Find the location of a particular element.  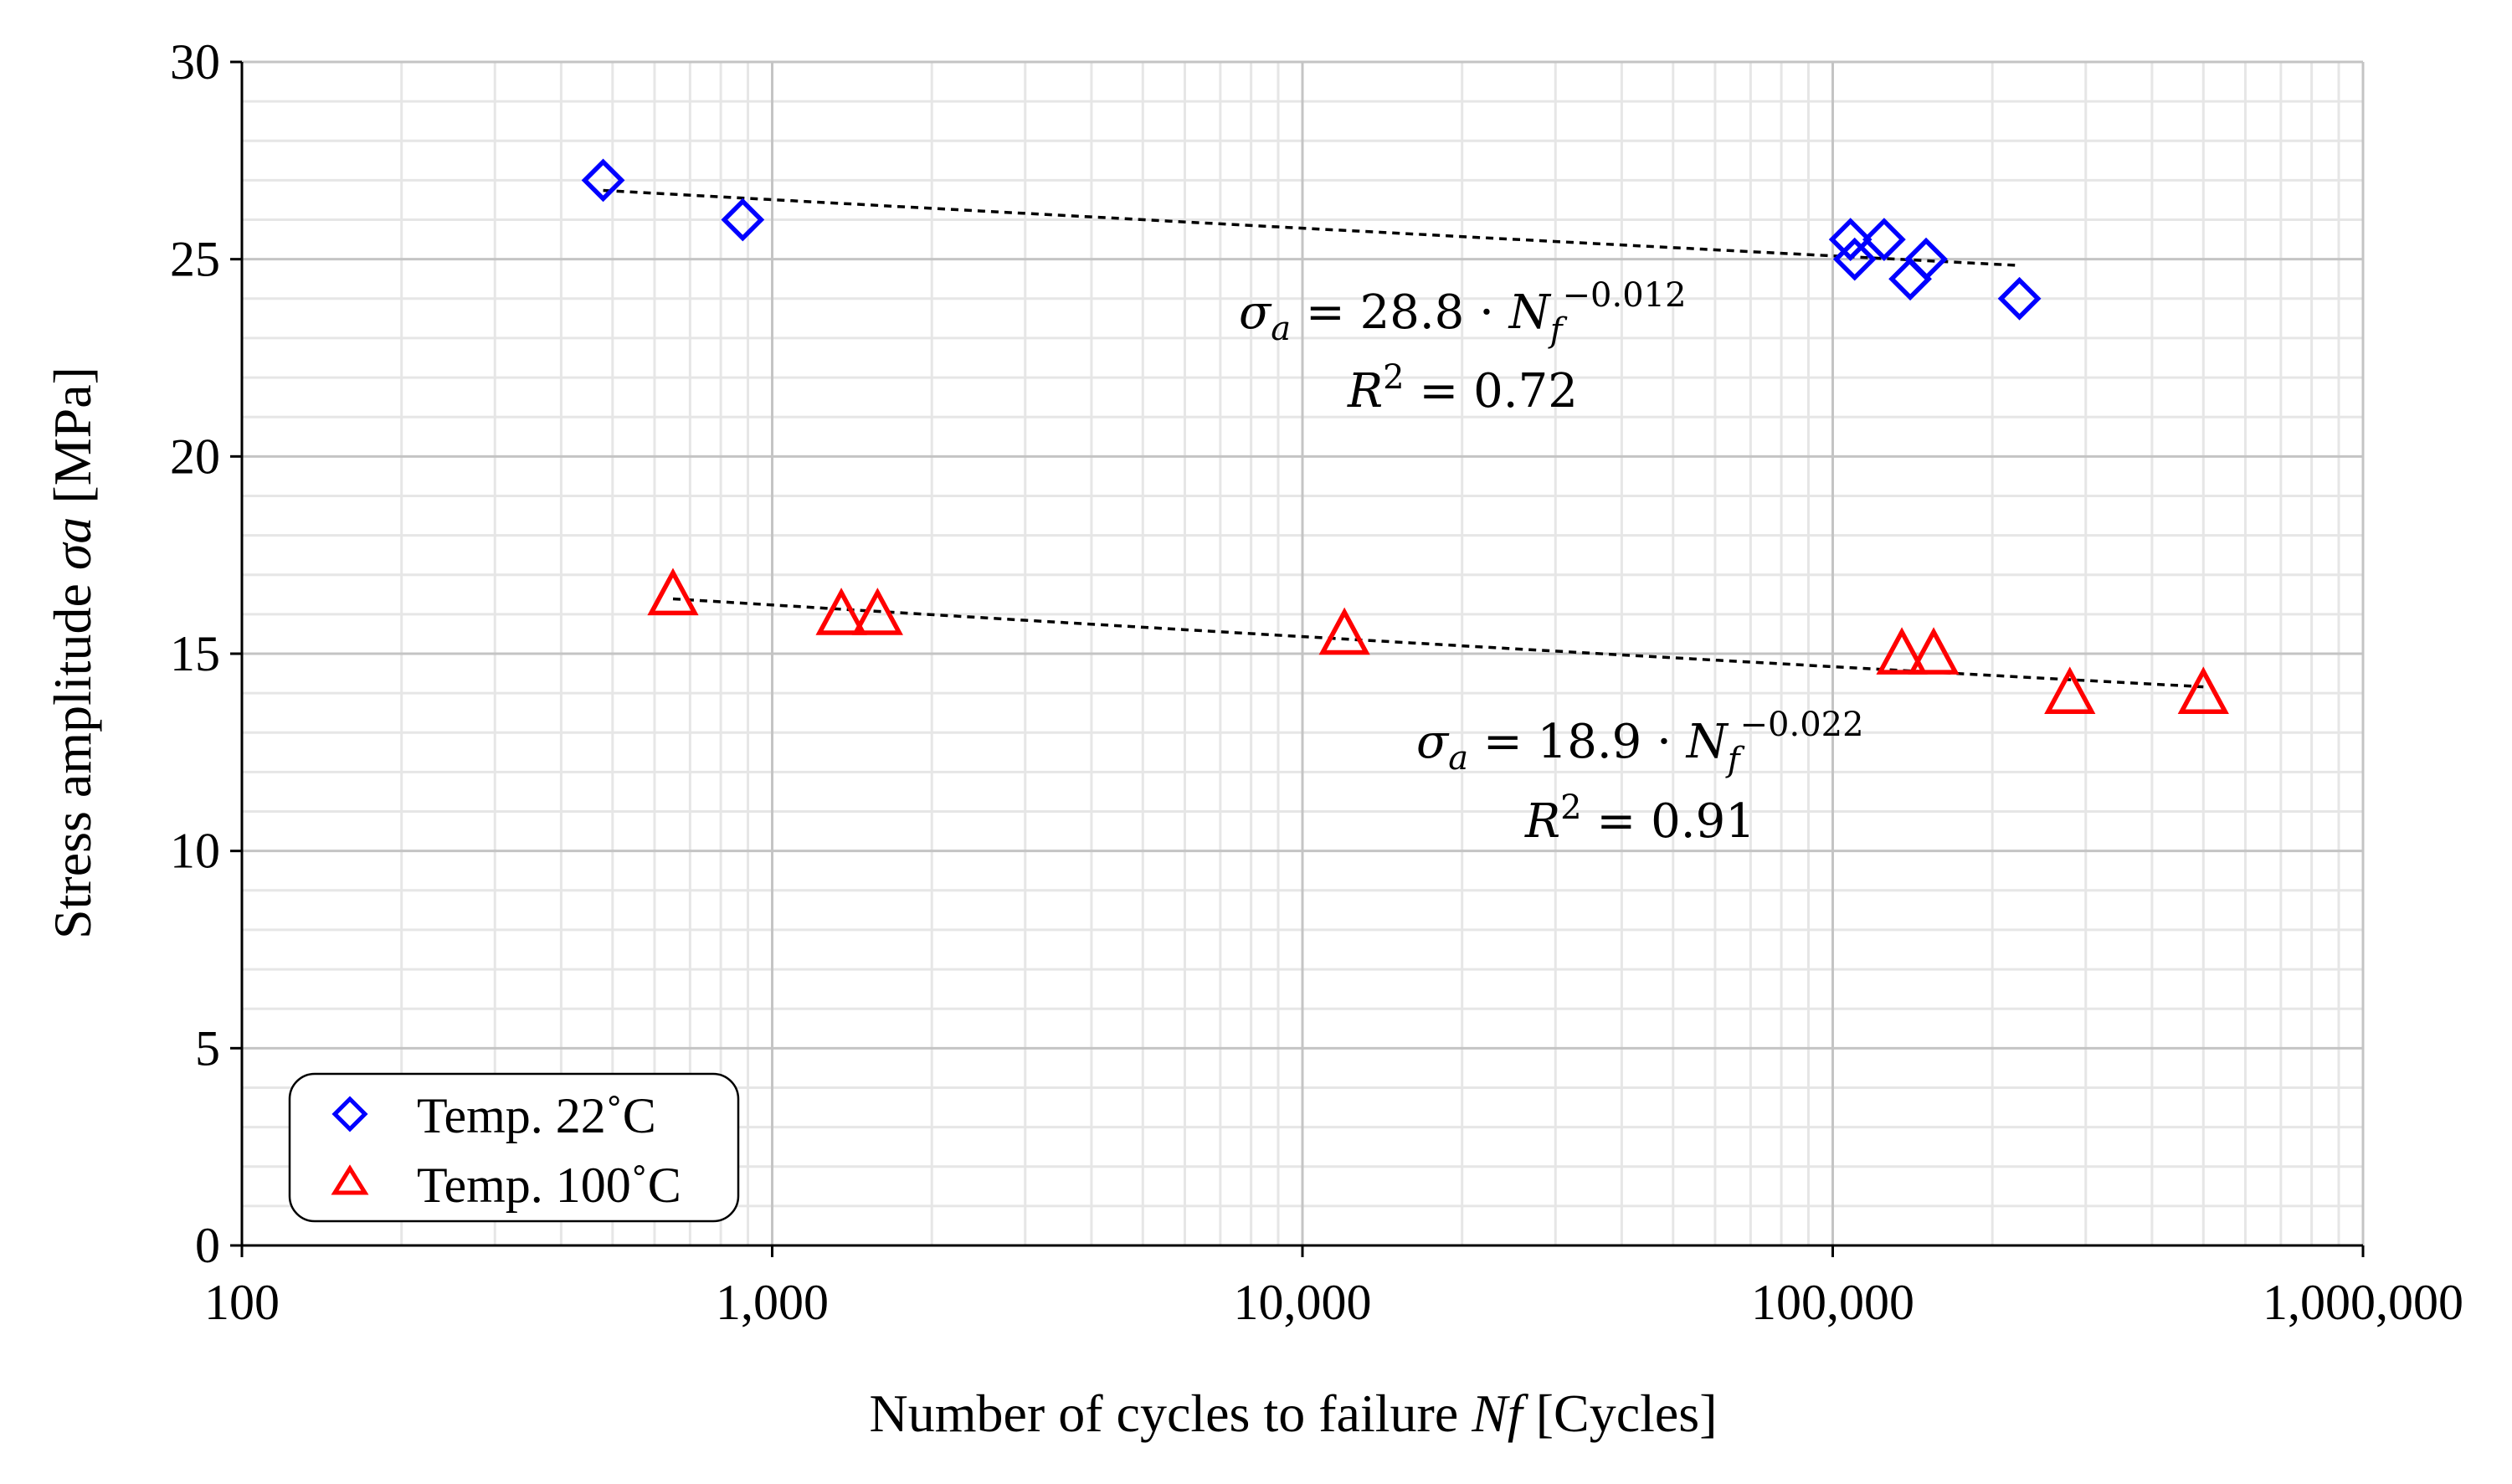

legend-triangle-marker is located at coordinates (350, 1179).